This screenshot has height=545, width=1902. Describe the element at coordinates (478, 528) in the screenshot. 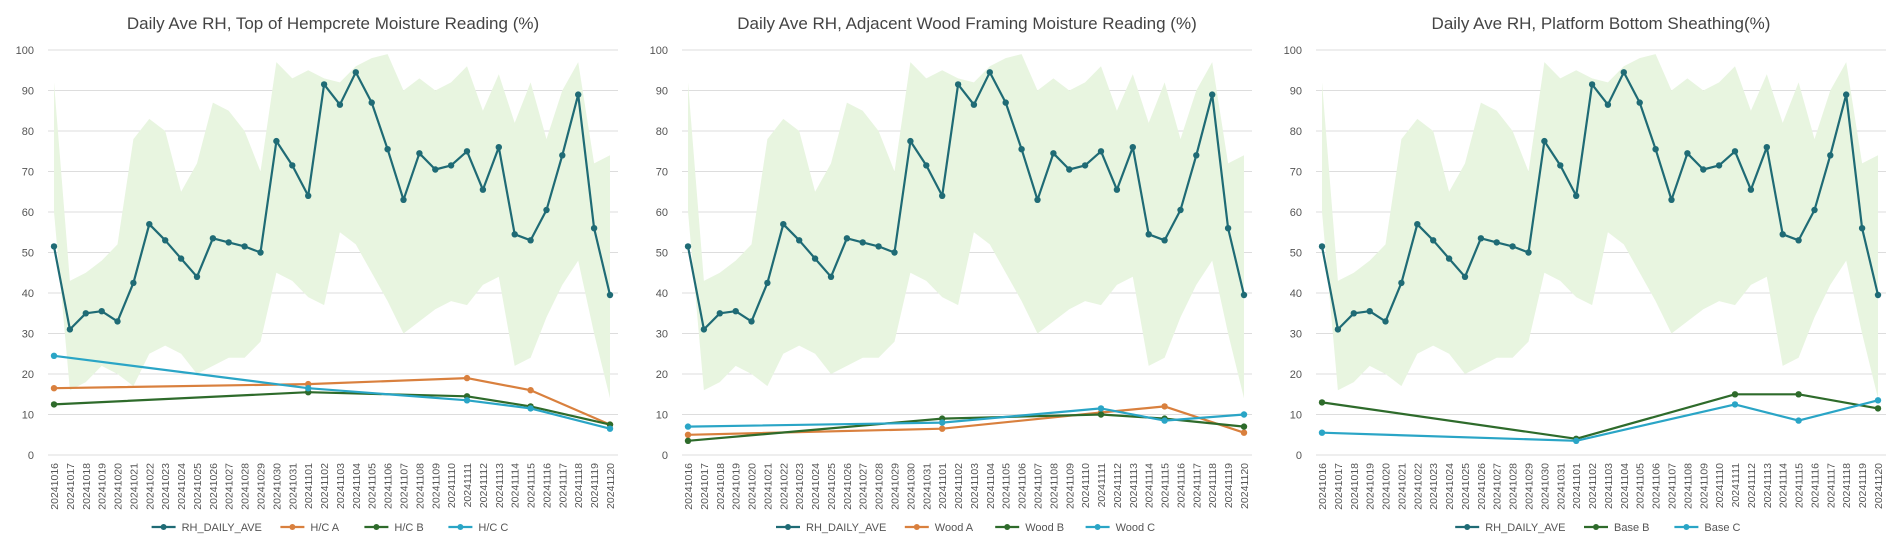

I see `legend-item: H/C C` at that location.